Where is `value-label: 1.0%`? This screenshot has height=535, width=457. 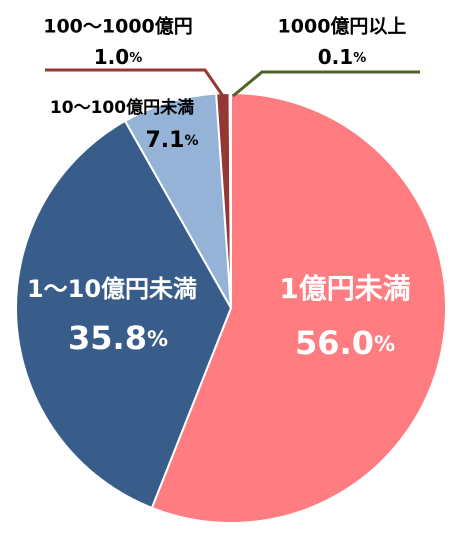
value-label: 1.0% is located at coordinates (118, 57).